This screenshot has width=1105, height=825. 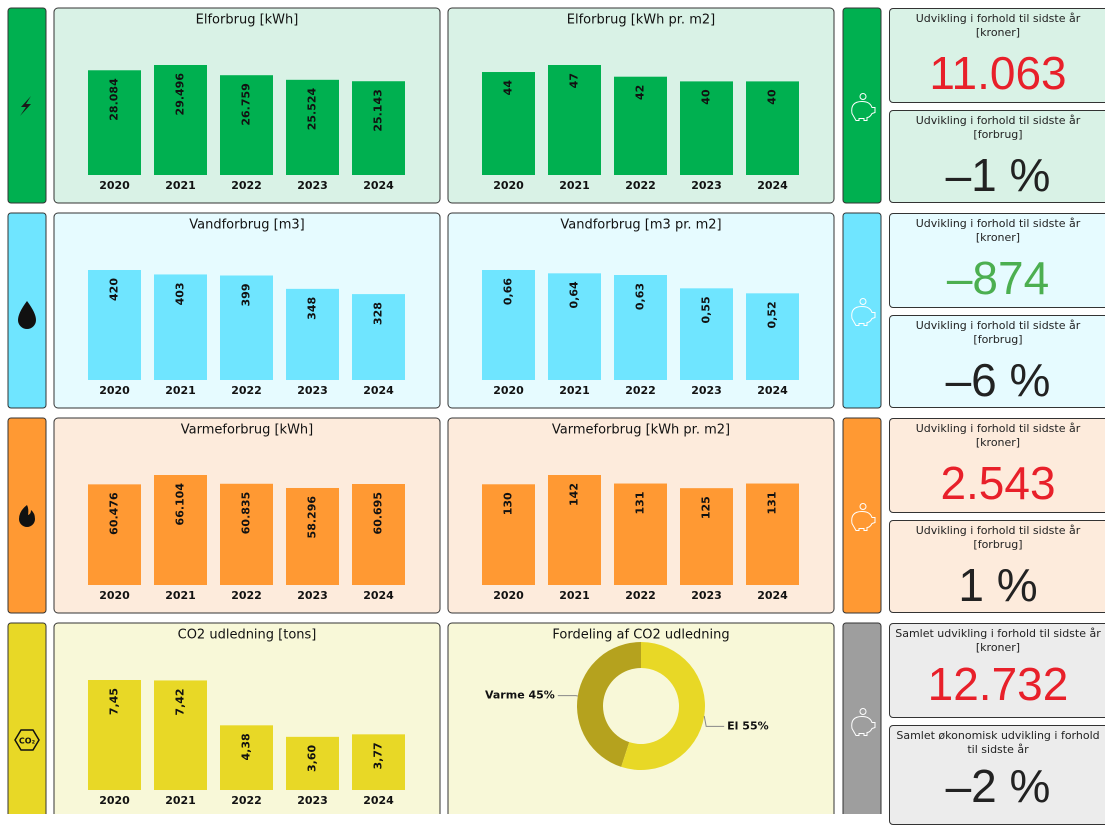 What do you see at coordinates (114, 513) in the screenshot?
I see `bar-label: 60.476` at bounding box center [114, 513].